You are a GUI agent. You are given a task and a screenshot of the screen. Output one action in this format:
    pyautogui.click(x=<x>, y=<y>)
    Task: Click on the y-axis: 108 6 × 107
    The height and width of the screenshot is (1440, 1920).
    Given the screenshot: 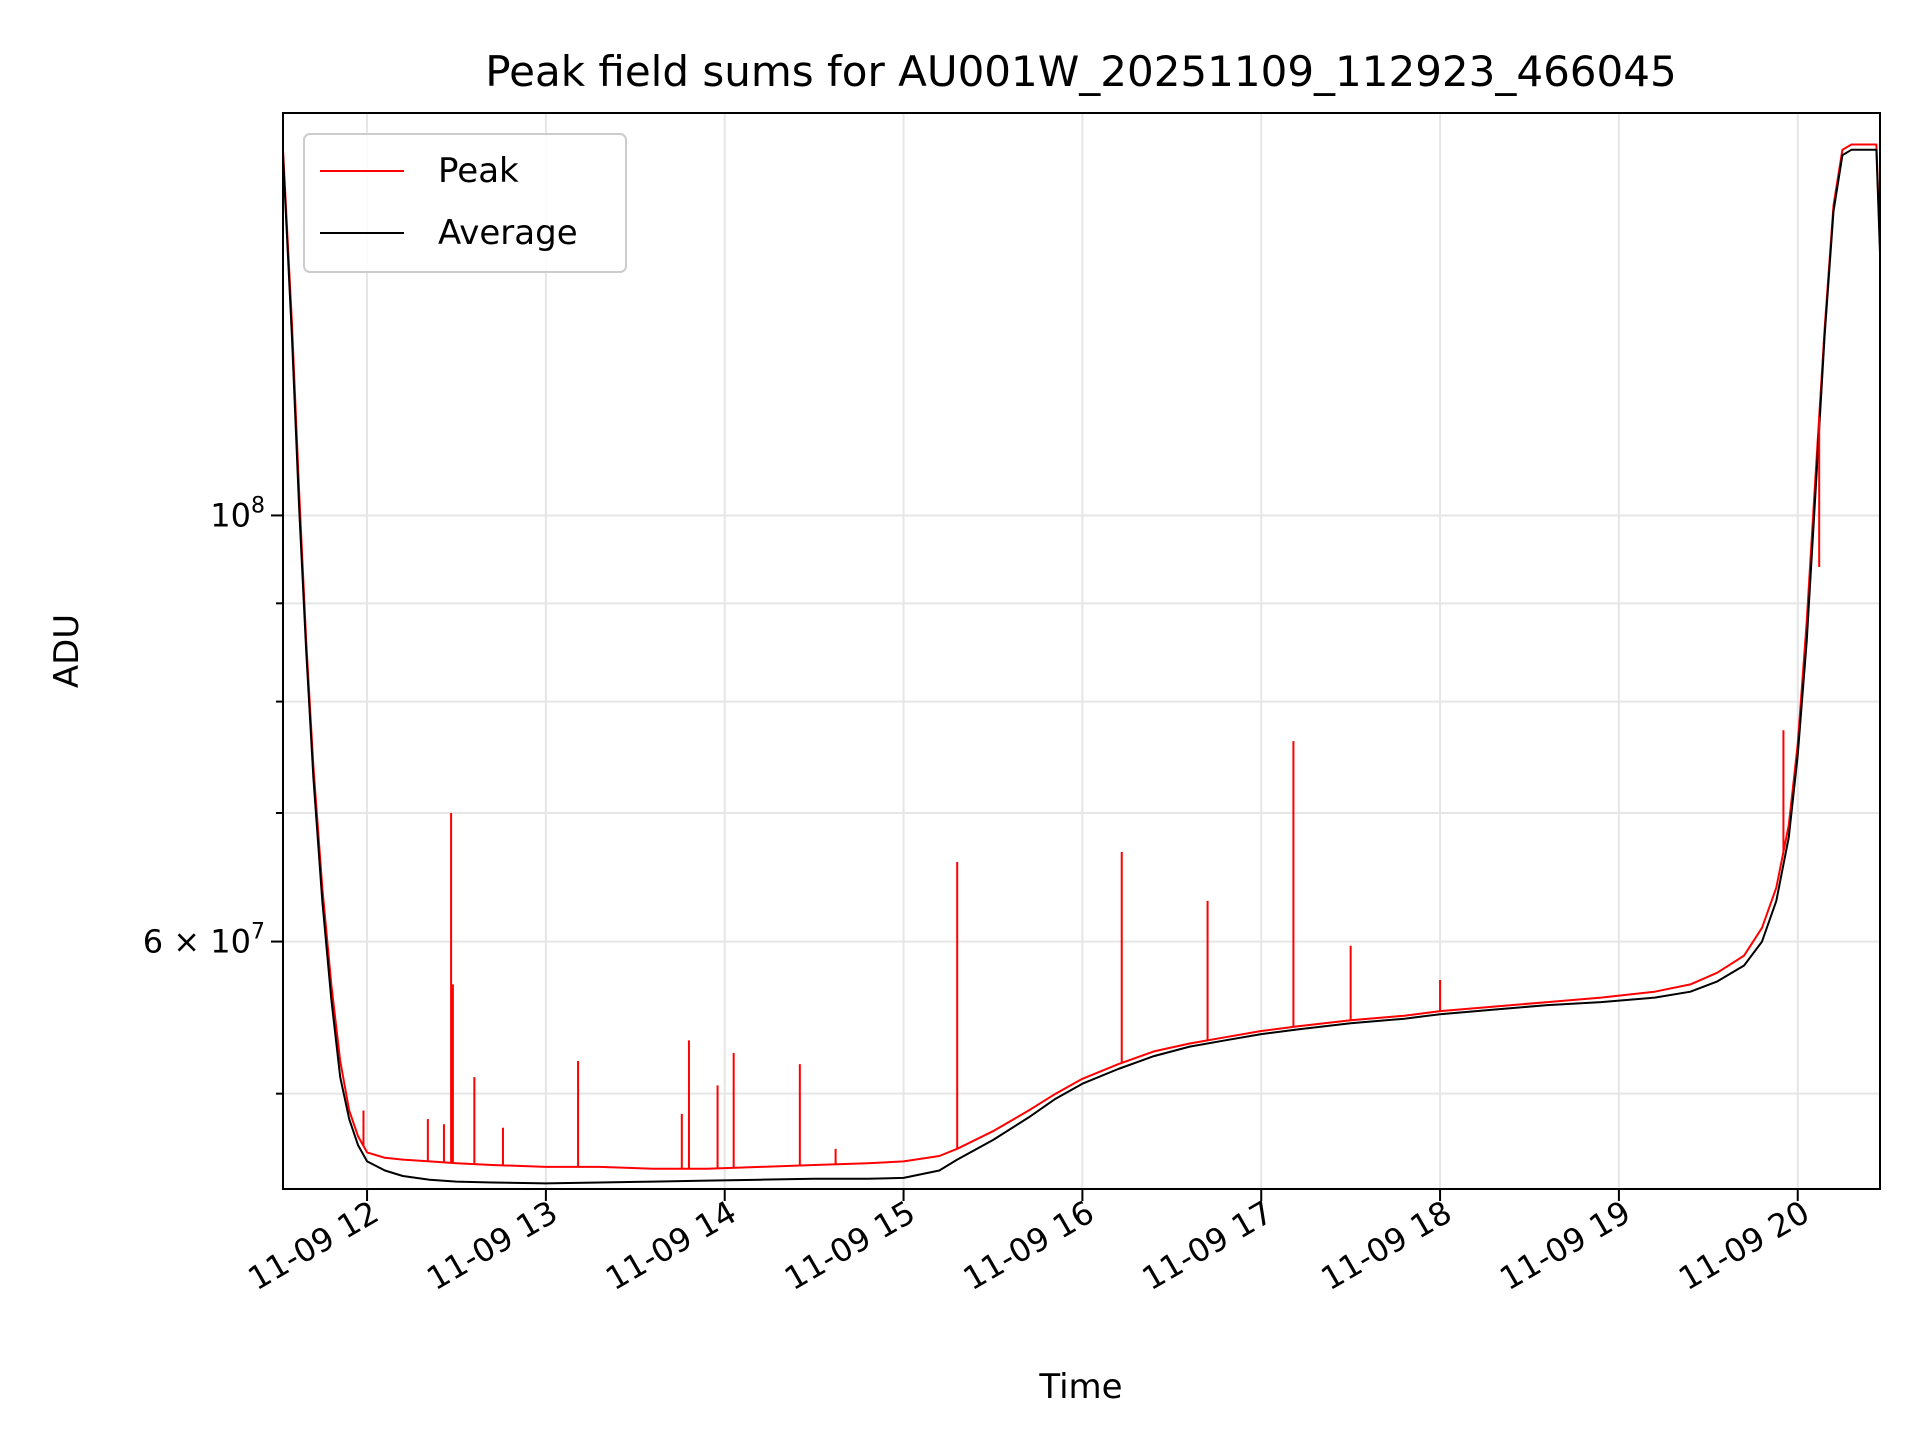 What is the action you would take?
    pyautogui.click(x=213, y=794)
    